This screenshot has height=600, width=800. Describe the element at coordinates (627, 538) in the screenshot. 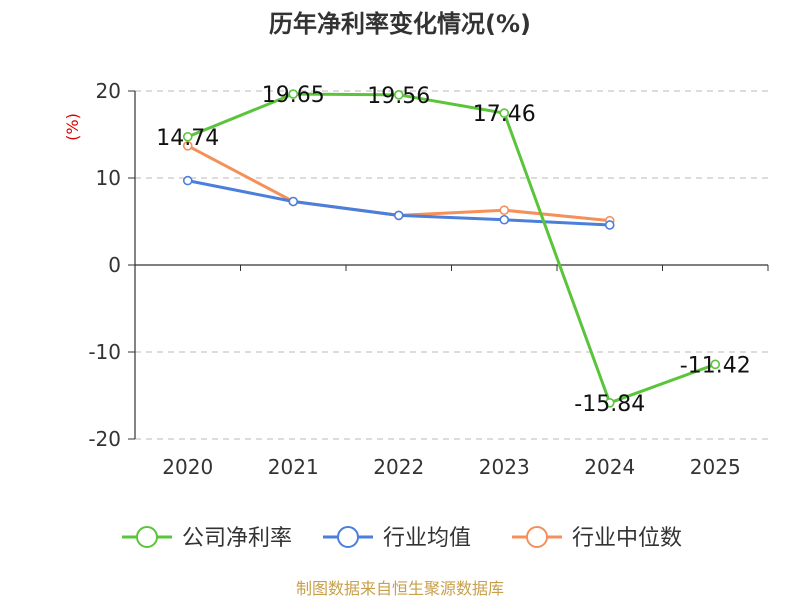

I see `legend-label: 行业中位数` at that location.